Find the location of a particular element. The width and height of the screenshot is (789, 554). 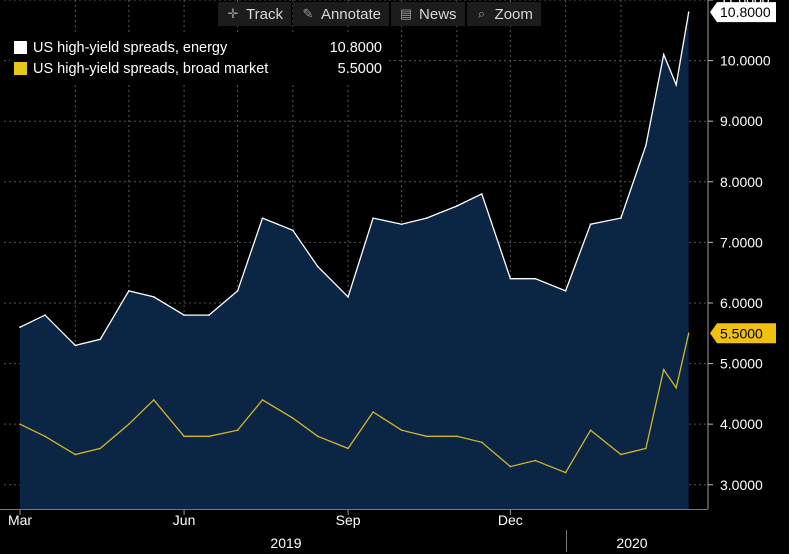

annotate-label: Annotate is located at coordinates (351, 14).